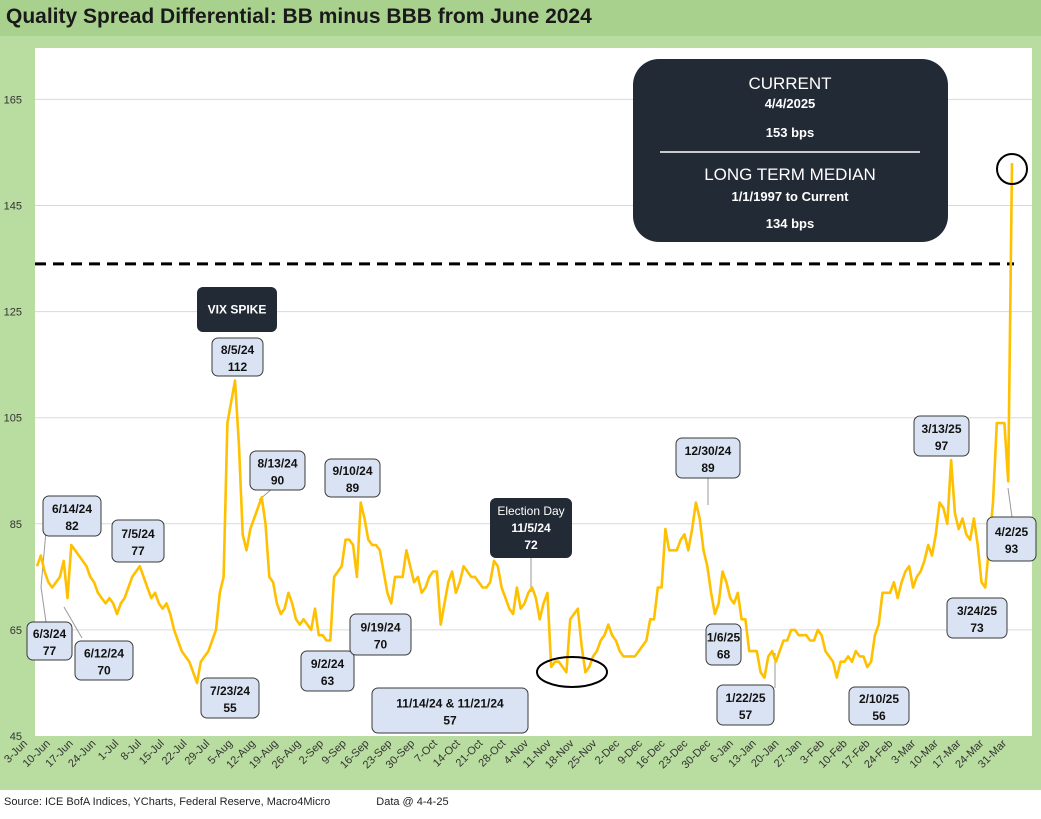 The image size is (1041, 819). What do you see at coordinates (384, 422) in the screenshot?
I see `dark-callouts: VIX SPIKE Election Day 11/5/24 72` at bounding box center [384, 422].